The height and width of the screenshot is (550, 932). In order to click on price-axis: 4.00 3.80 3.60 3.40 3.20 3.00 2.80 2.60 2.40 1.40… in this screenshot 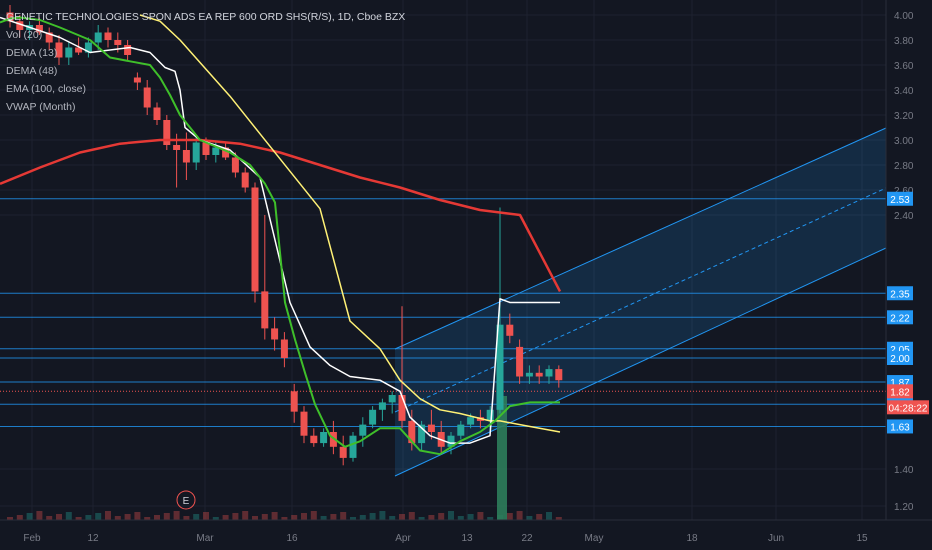, I will do `click(908, 275)`.